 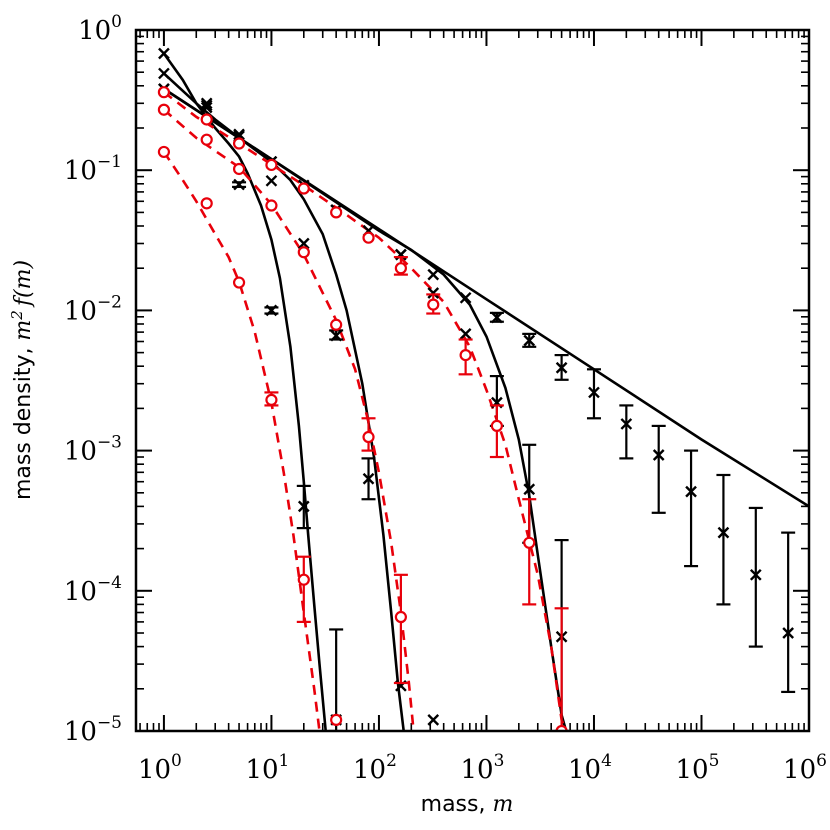 What do you see at coordinates (606, 761) in the screenshot?
I see `x-tick-label-exp: 4` at bounding box center [606, 761].